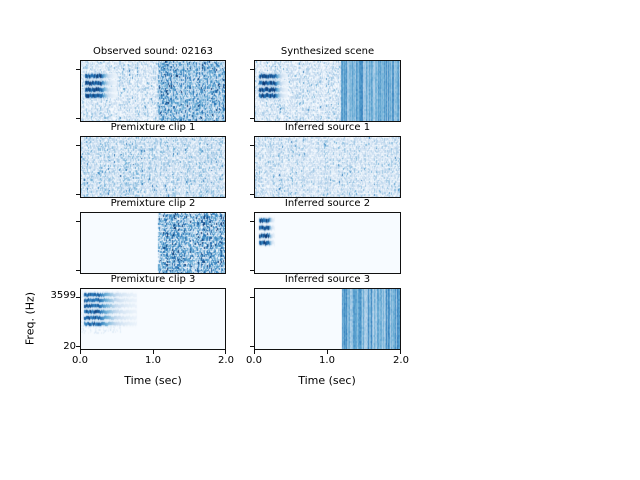 The image size is (640, 480). I want to click on x-tick-right-1: 1.0, so click(327, 360).